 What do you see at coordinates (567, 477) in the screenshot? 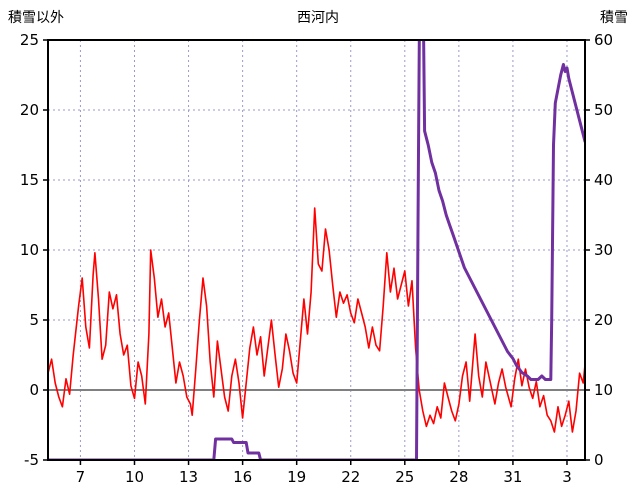
I see `x-tick-label: 3` at bounding box center [567, 477].